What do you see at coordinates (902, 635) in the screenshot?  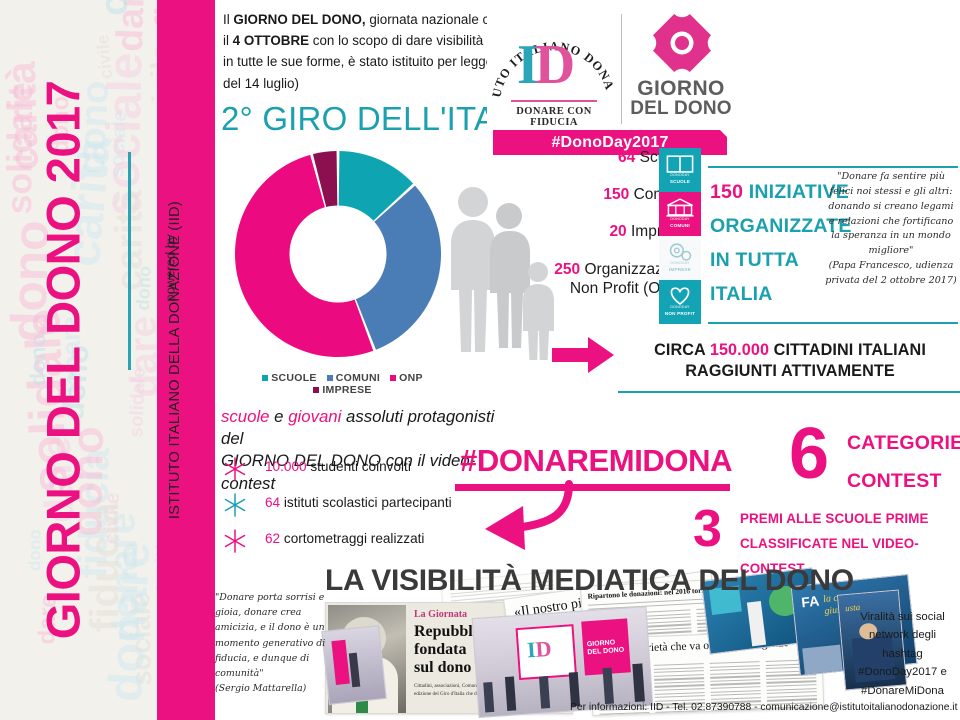 I see `viralita-line2: network degli` at bounding box center [902, 635].